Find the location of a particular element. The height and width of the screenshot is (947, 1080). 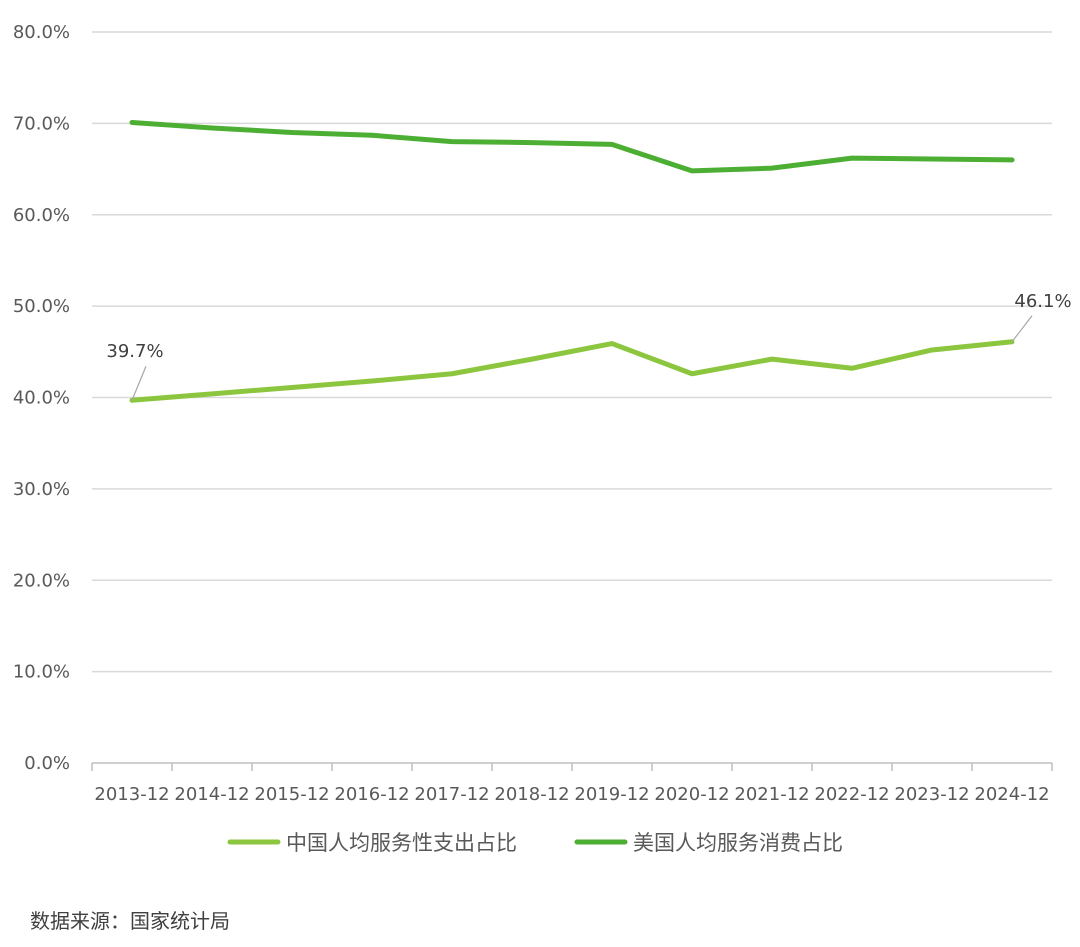

legend-label: 美国人均服务消费占比 is located at coordinates (738, 843).